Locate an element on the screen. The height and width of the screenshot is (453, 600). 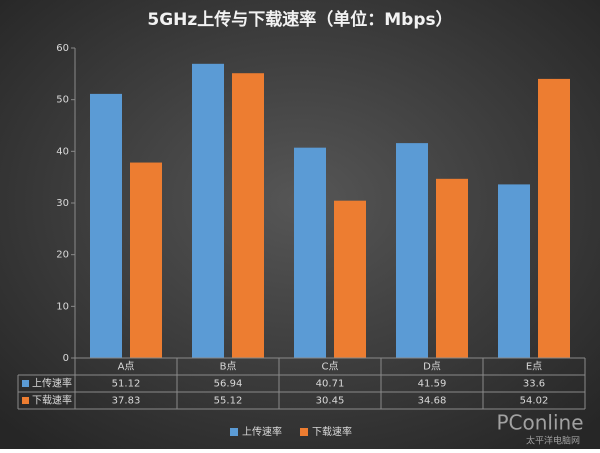
y-tick-label: 0 is located at coordinates (66, 358).